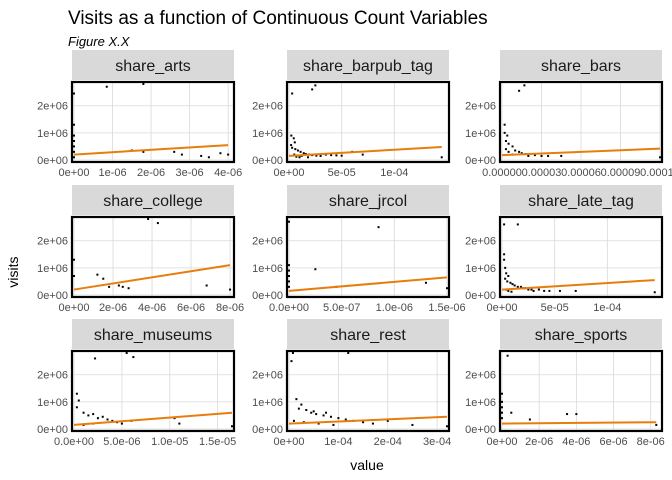 Image resolution: width=672 pixels, height=480 pixels. I want to click on x-tick-label: 1.0e-05, so click(169, 442).